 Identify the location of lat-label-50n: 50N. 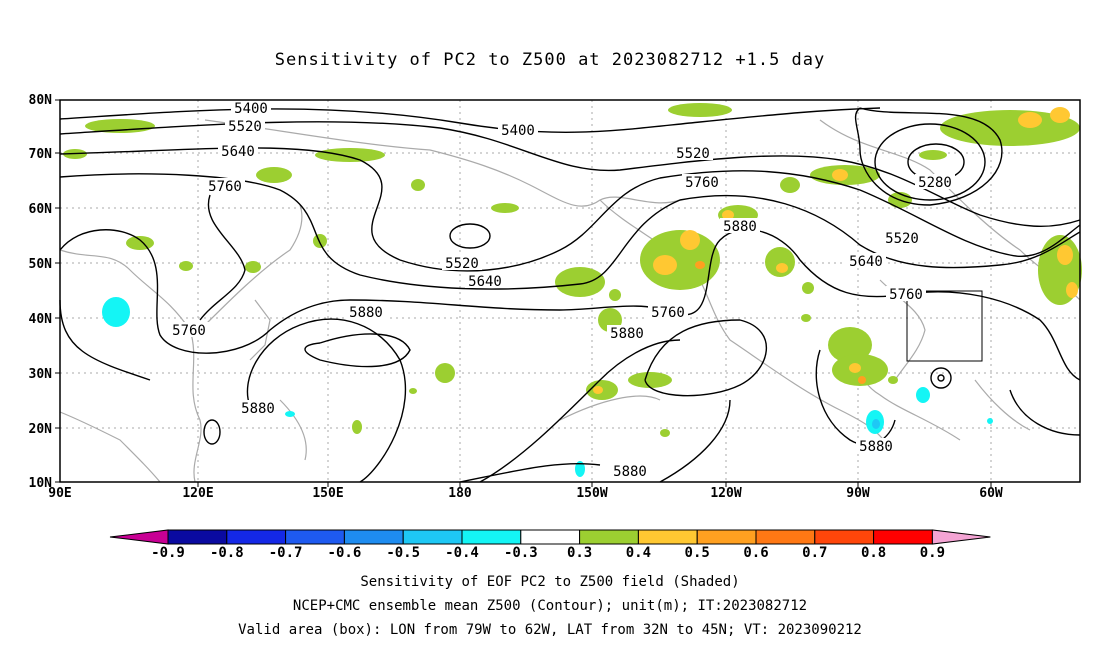
(41, 264).